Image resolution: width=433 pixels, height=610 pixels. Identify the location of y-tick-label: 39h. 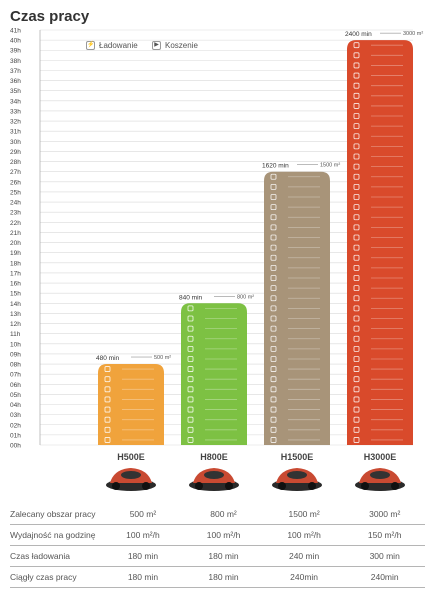
(15, 51).